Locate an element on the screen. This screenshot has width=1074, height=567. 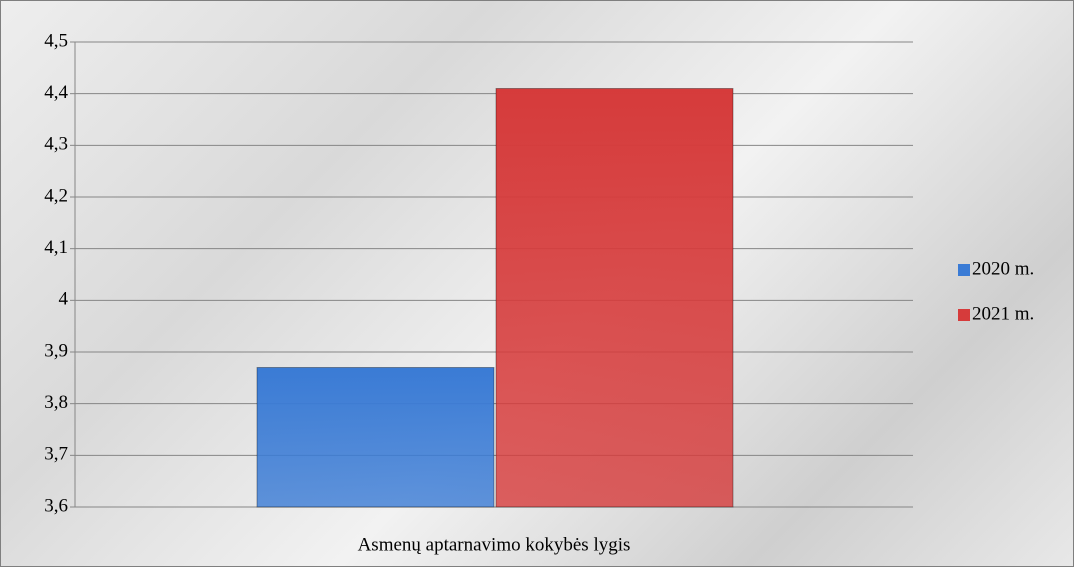
bar is located at coordinates (375, 437).